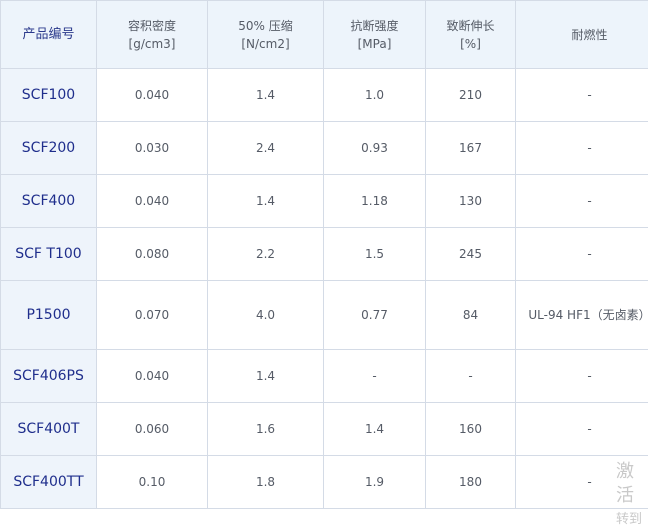 The height and width of the screenshot is (532, 648). I want to click on header-elongation-unit: [%], so click(470, 44).